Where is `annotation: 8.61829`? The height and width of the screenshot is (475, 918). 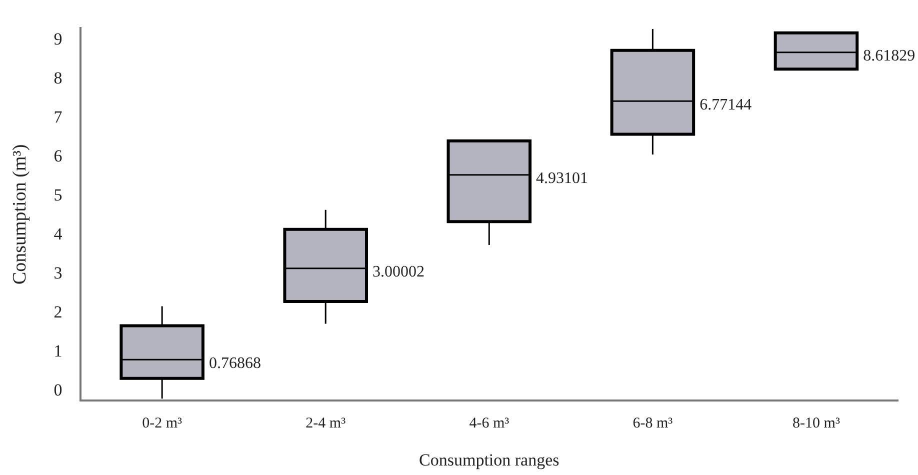
annotation: 8.61829 is located at coordinates (889, 56).